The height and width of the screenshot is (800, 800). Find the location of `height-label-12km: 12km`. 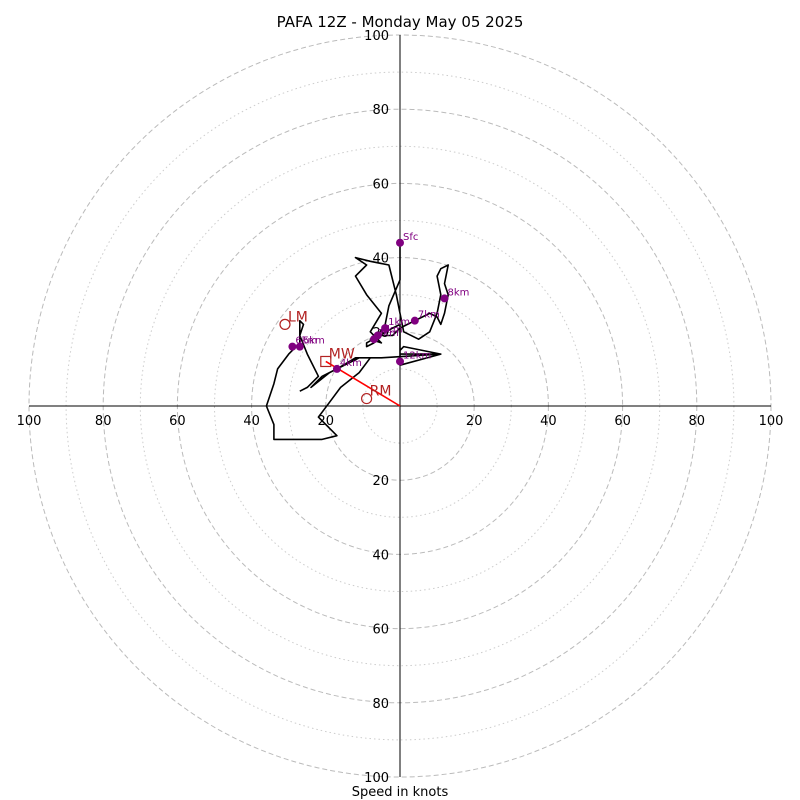

height-label-12km: 12km is located at coordinates (417, 355).